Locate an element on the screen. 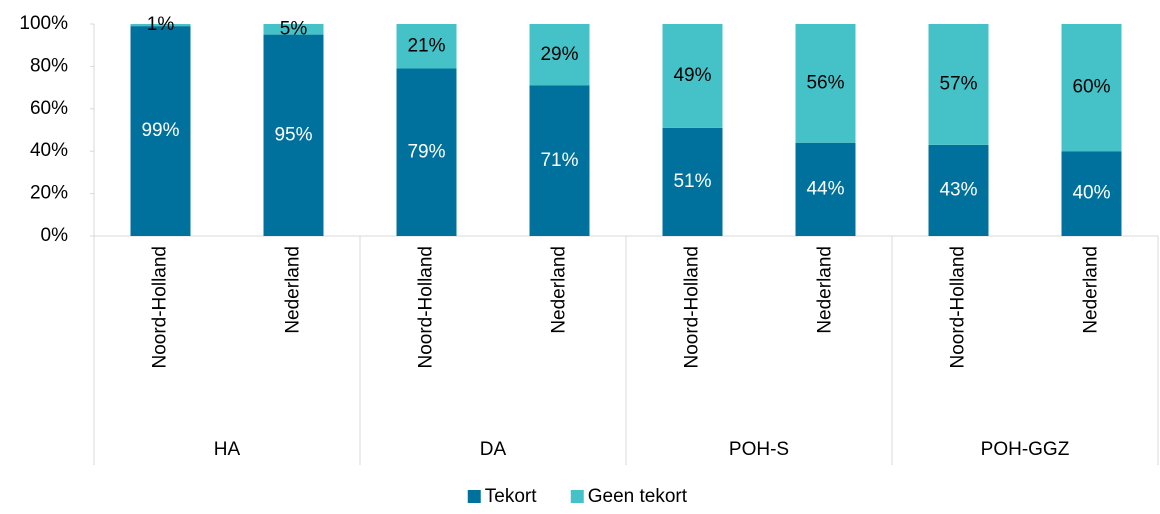  data-label: 51% is located at coordinates (692, 181).